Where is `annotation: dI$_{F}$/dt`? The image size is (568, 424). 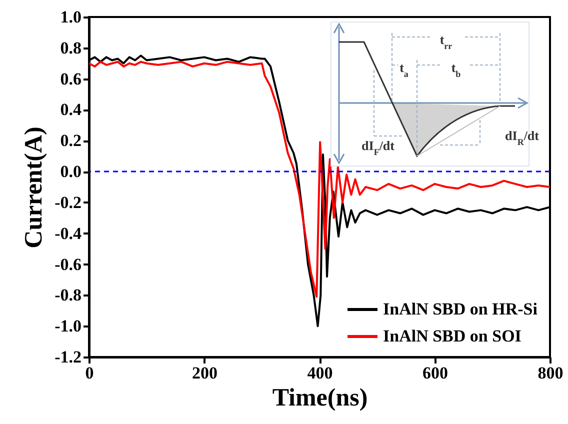
annotation: dI$_{F}$/dt is located at coordinates (379, 147).